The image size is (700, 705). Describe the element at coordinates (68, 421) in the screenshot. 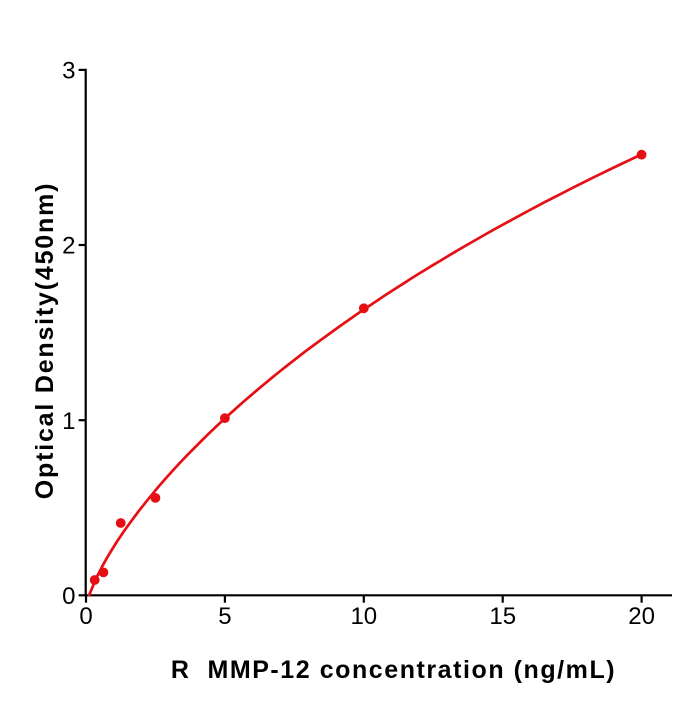

I see `svg-text: 1` at that location.